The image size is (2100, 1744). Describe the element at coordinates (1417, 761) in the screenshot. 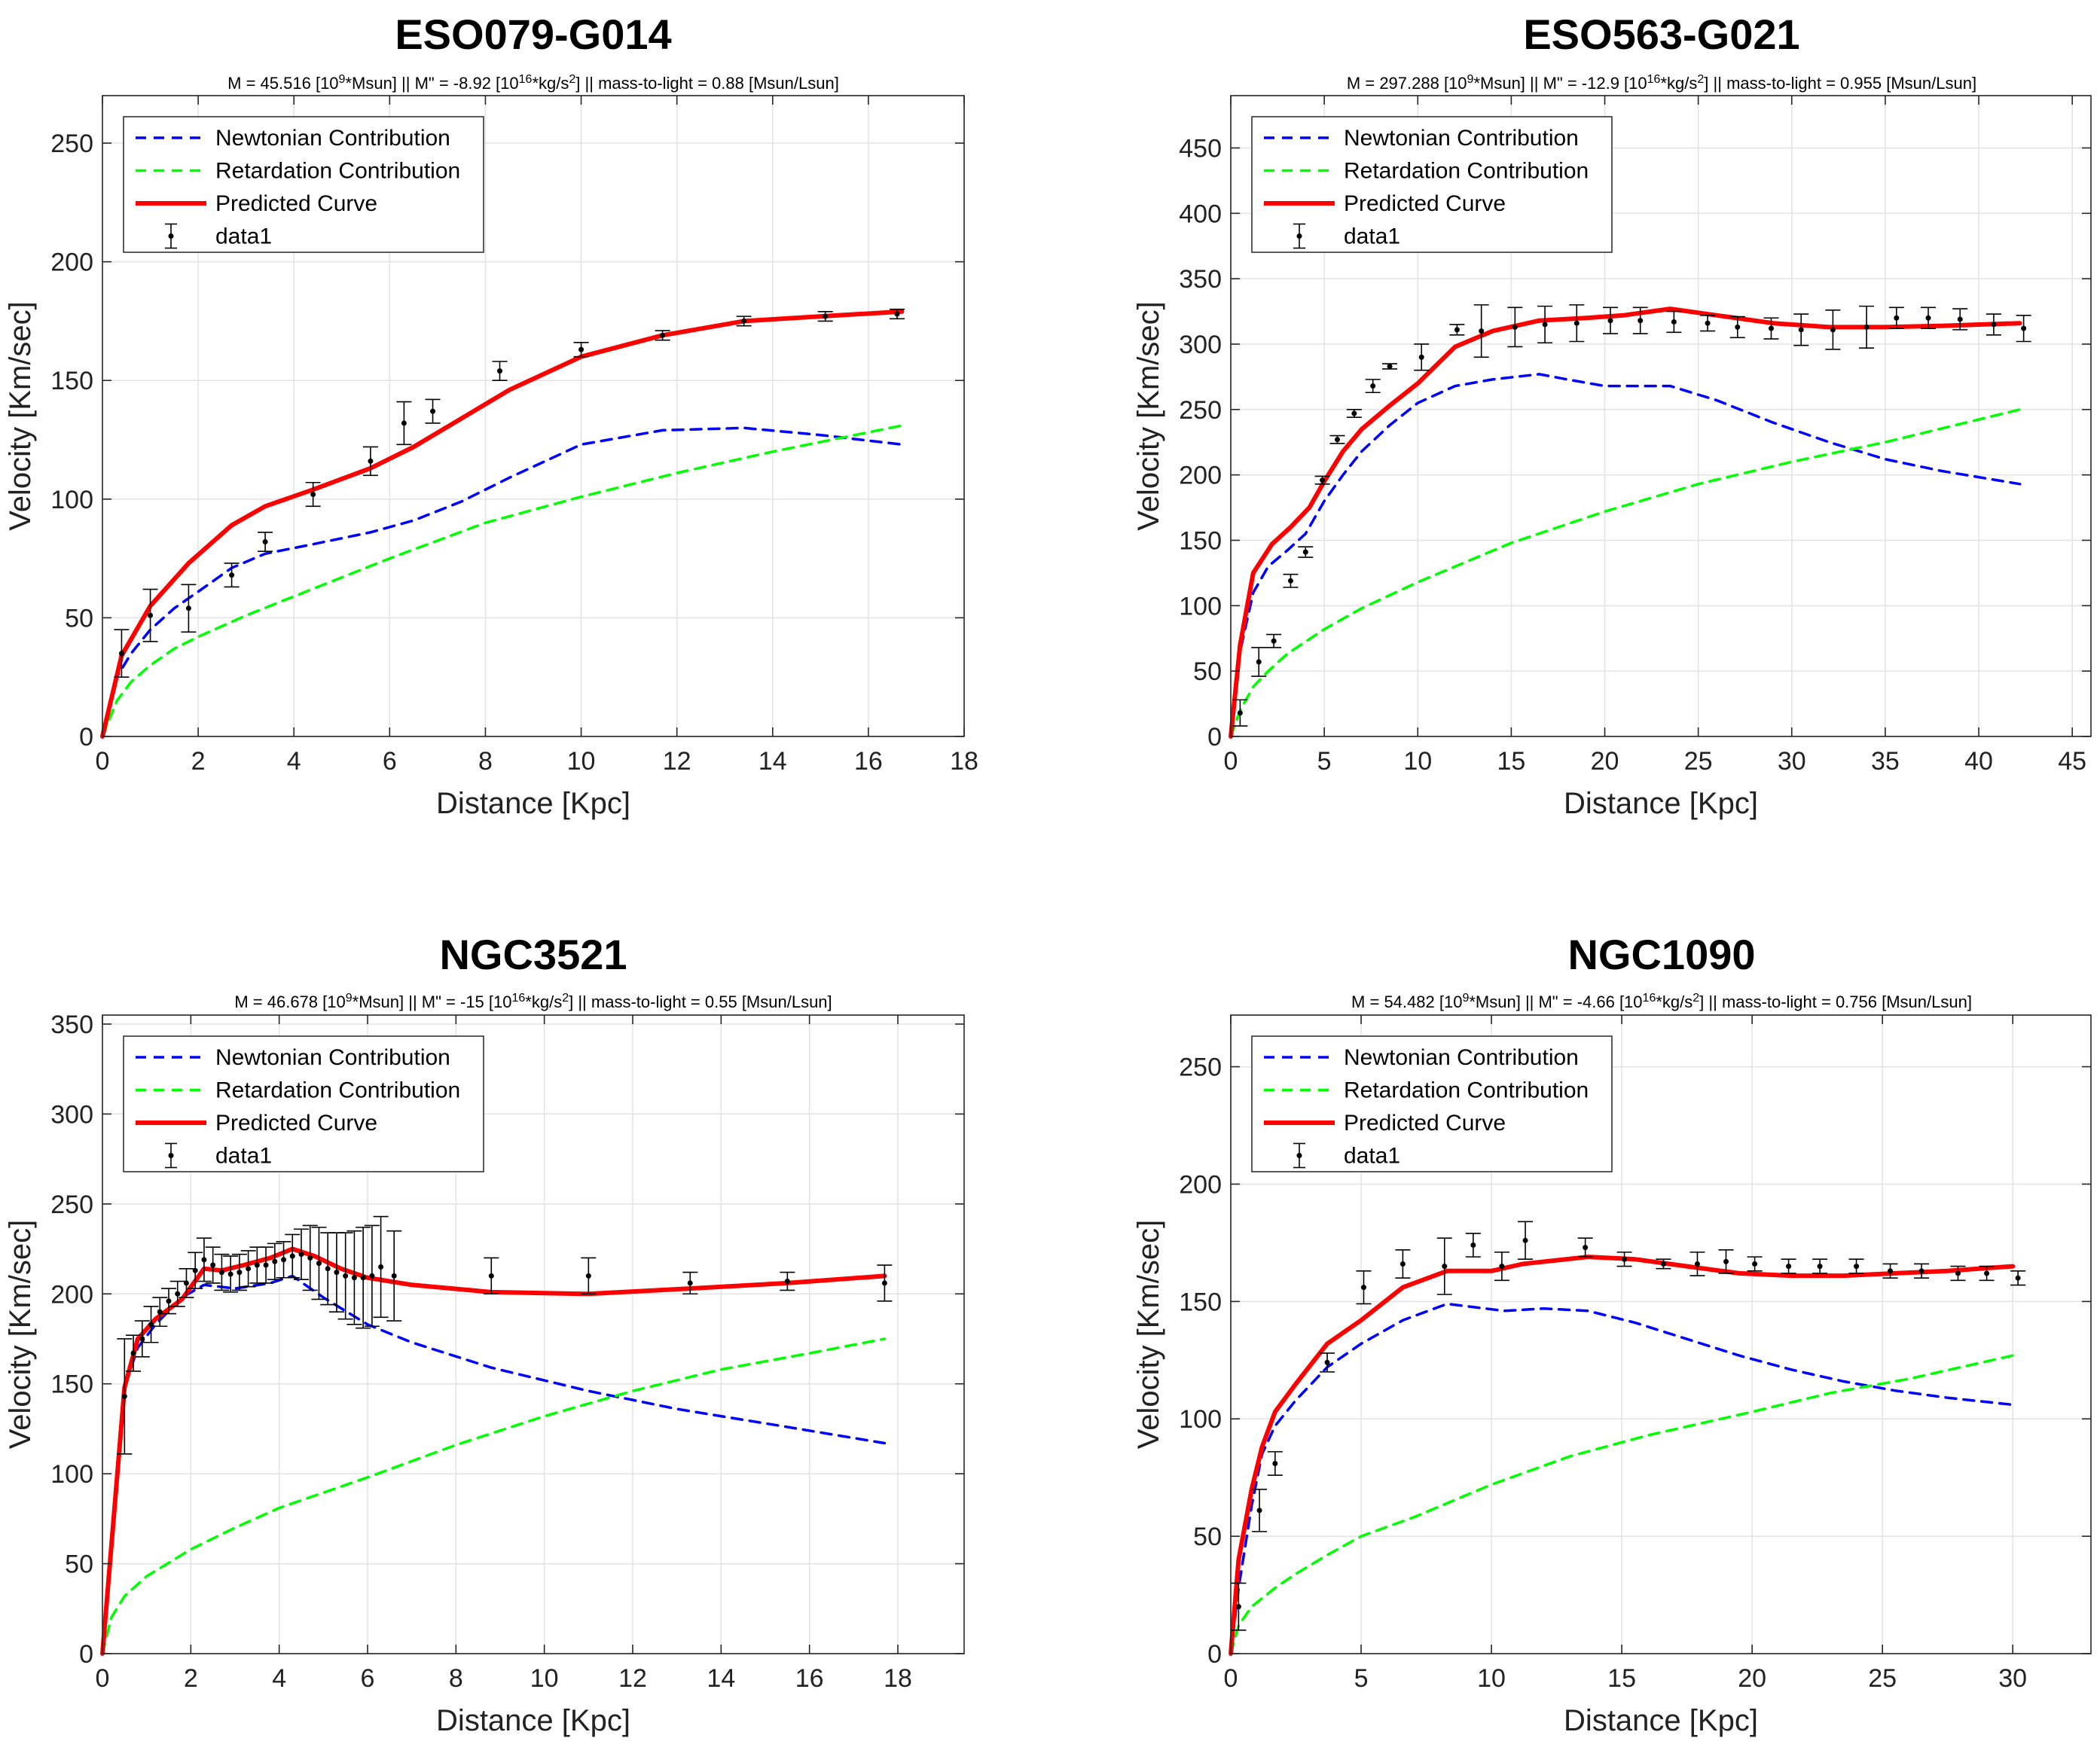

I see `x-tick-label: 10` at that location.